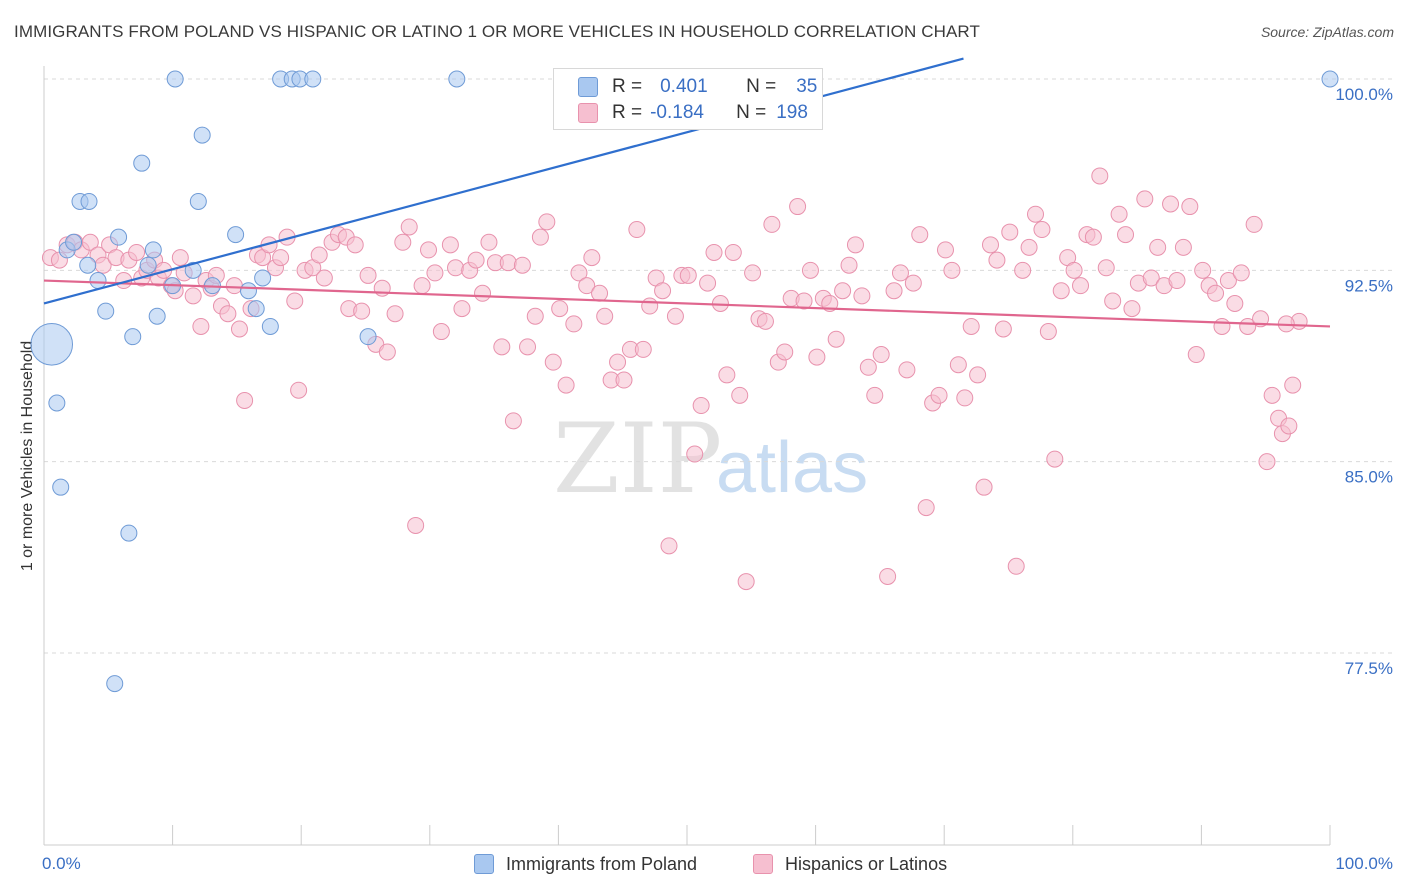  Describe the element at coordinates (1327, 32) in the screenshot. I see `source-label: Source: ZipAtlas.com` at that location.